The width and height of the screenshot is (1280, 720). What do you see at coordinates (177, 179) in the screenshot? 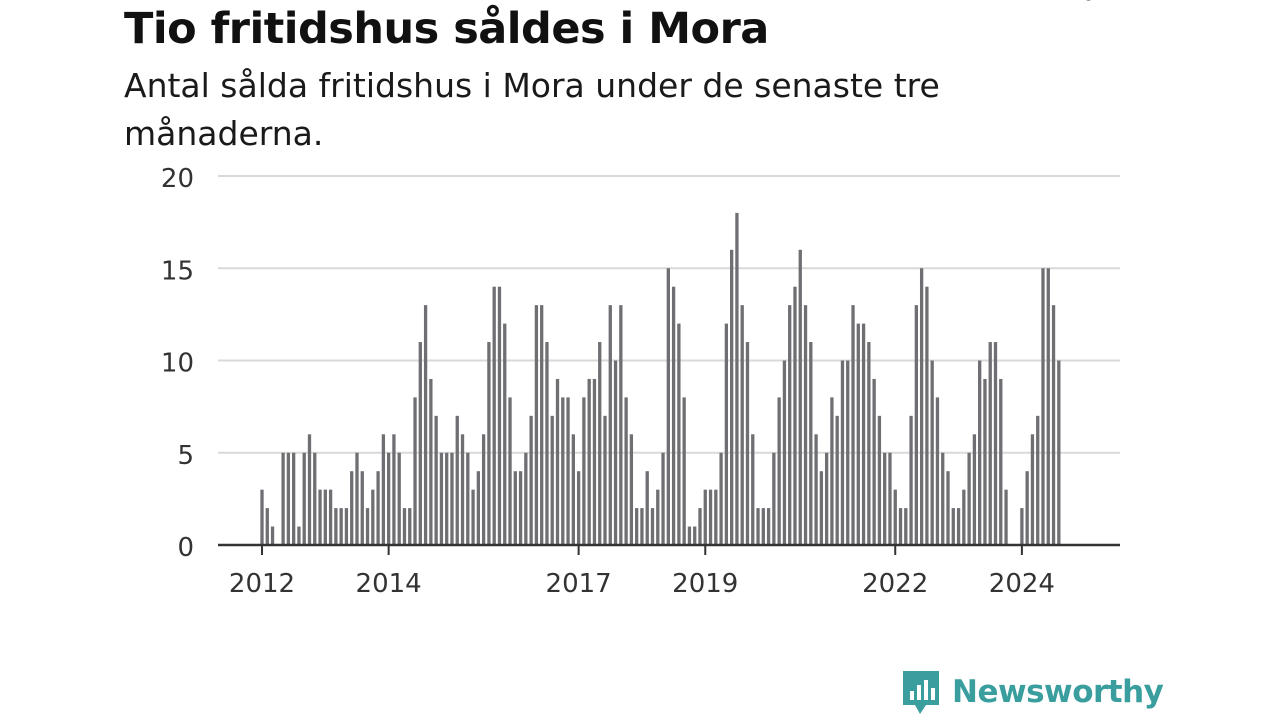
I see `y-tick-label: 20` at bounding box center [177, 179].